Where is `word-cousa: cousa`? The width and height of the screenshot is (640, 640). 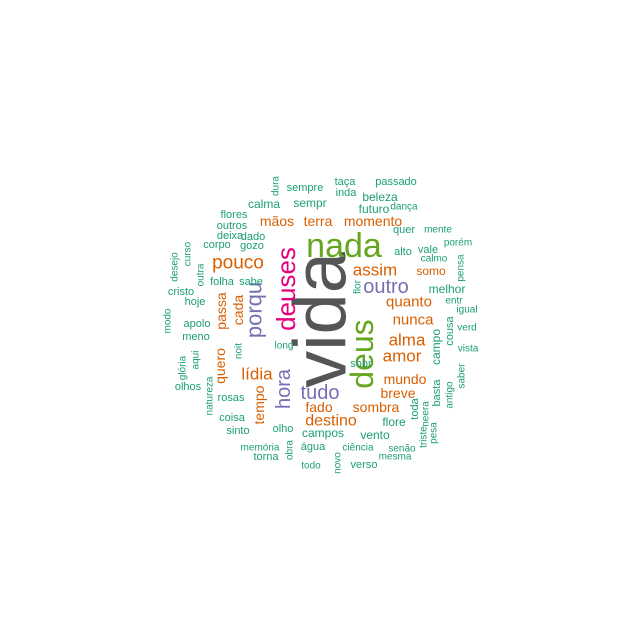
word-cousa: cousa is located at coordinates (450, 330).